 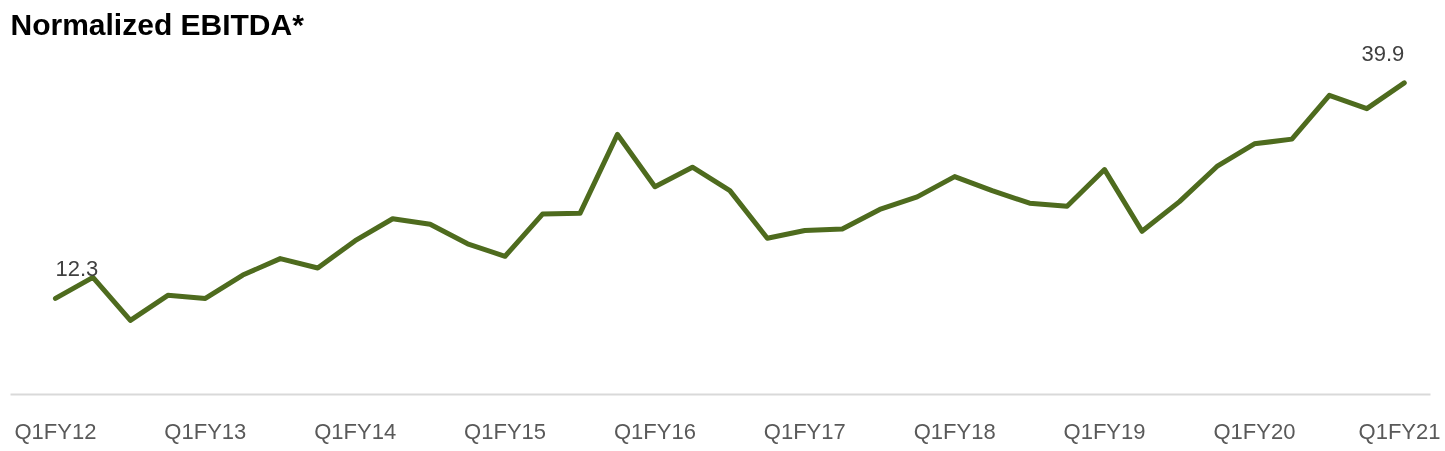 I want to click on x-tick-label: Q1FY18, so click(x=954, y=431).